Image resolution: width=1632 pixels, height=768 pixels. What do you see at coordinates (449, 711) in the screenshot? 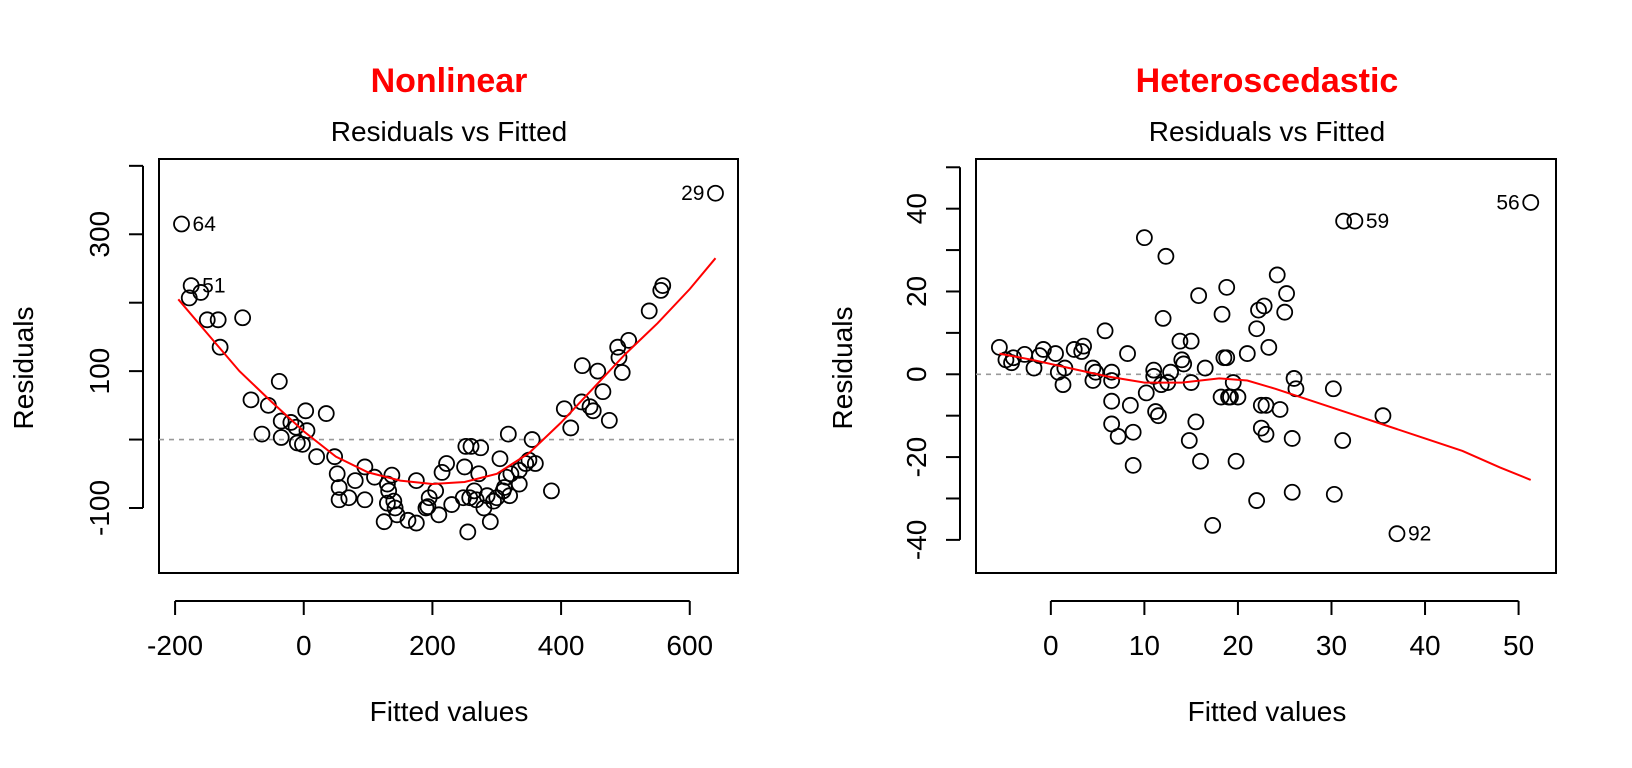
I see `nonlinear-x-axis-label: Fitted values` at bounding box center [449, 711].